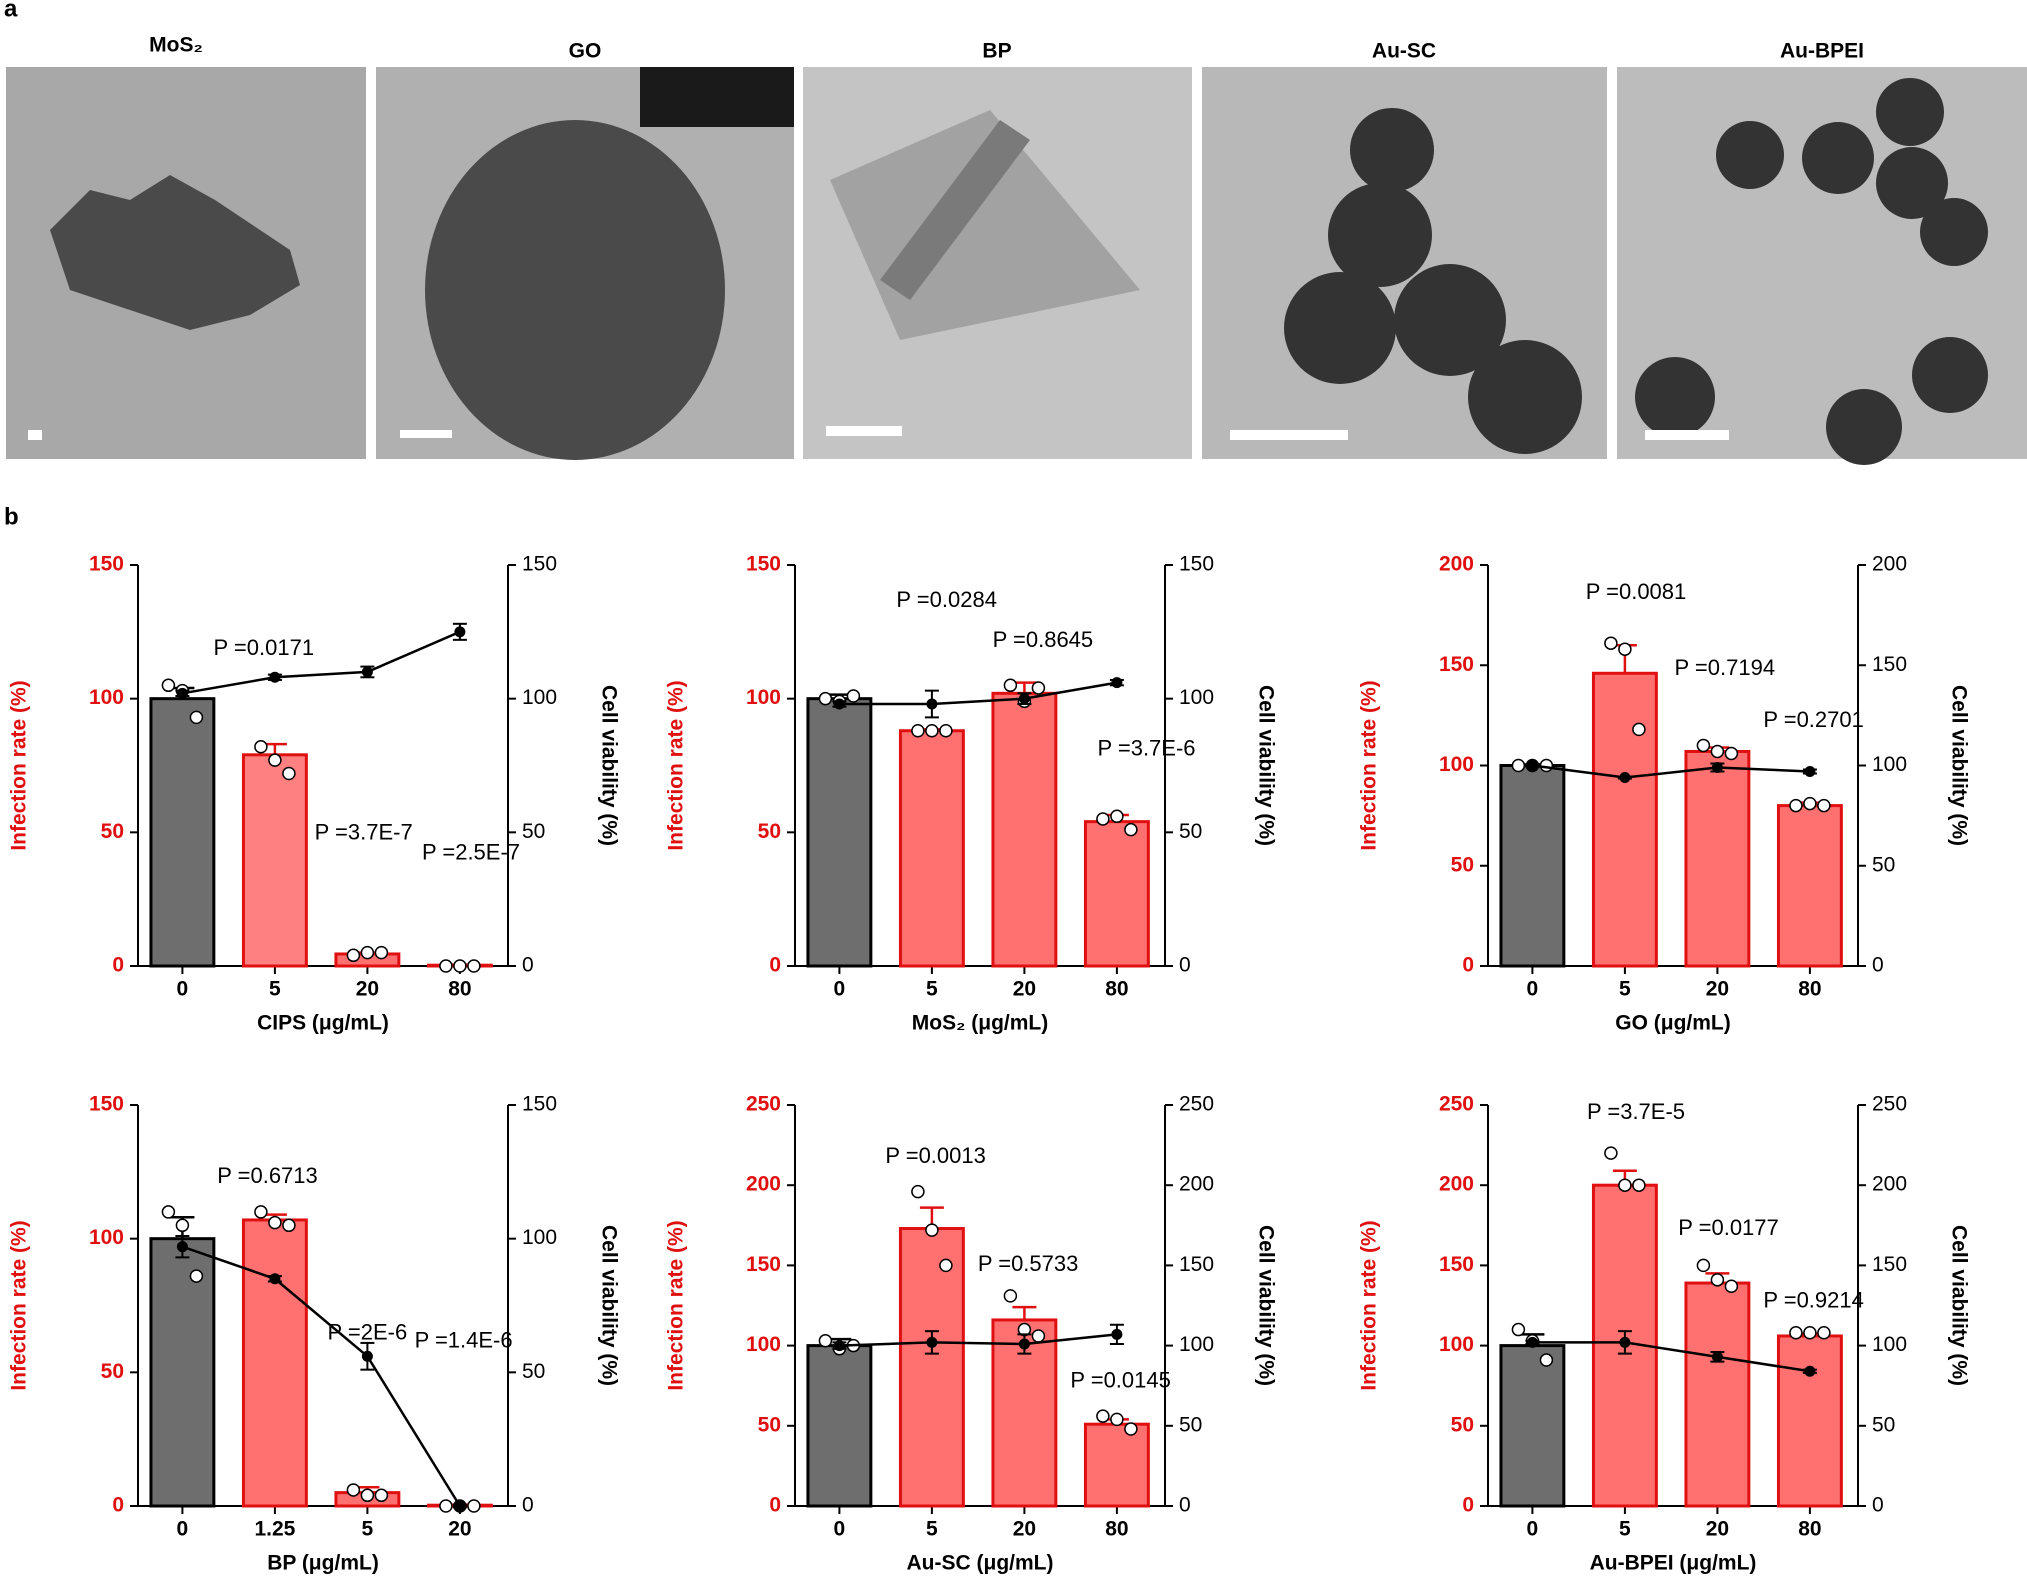 This screenshot has height=1590, width=2027. What do you see at coordinates (264, 647) in the screenshot?
I see `p-value: P =0.0171` at bounding box center [264, 647].